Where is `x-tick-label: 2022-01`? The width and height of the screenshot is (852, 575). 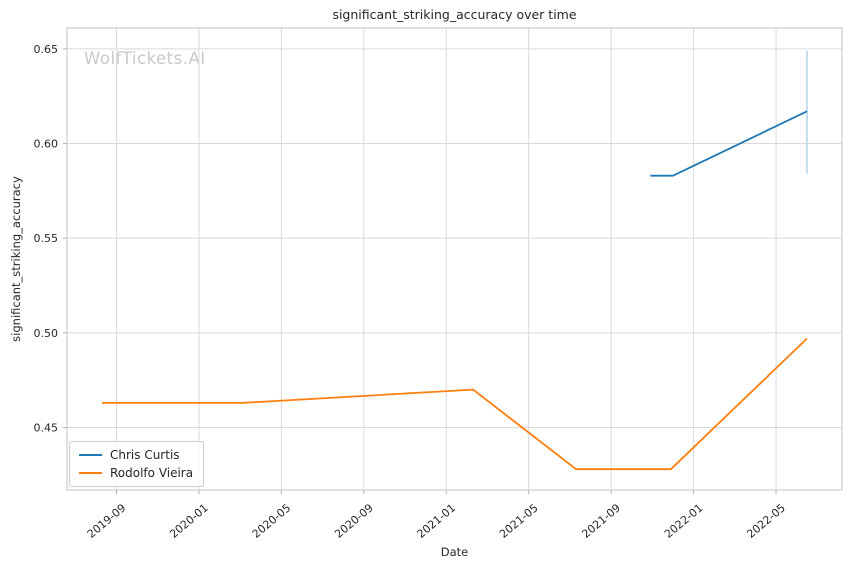 x-tick-label: 2022-01 is located at coordinates (684, 521).